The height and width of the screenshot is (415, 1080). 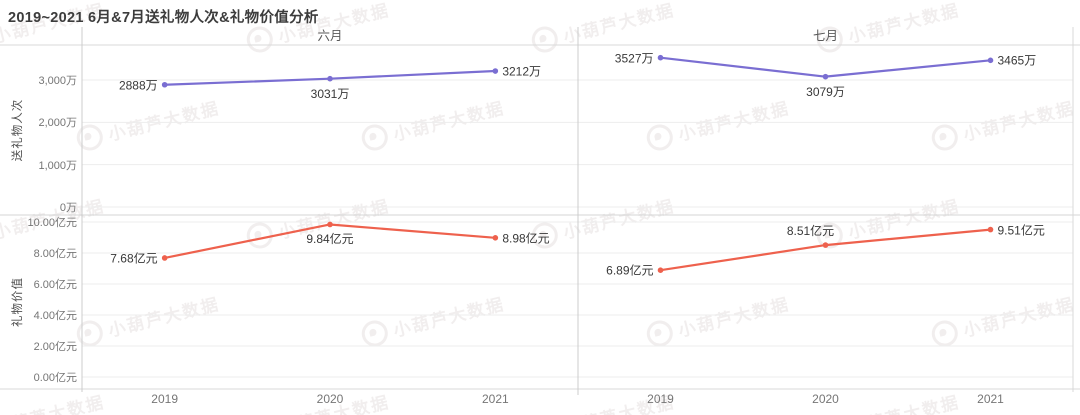 What do you see at coordinates (55, 254) in the screenshot?
I see `y-axis-tick-label: 8.00亿元` at bounding box center [55, 254].